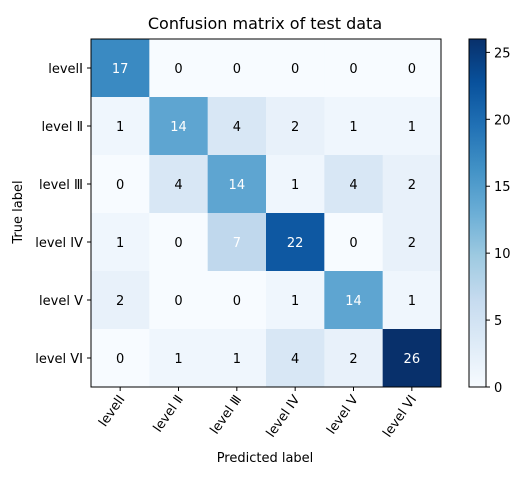  I want to click on x-axis-label: Predicted label, so click(265, 458).